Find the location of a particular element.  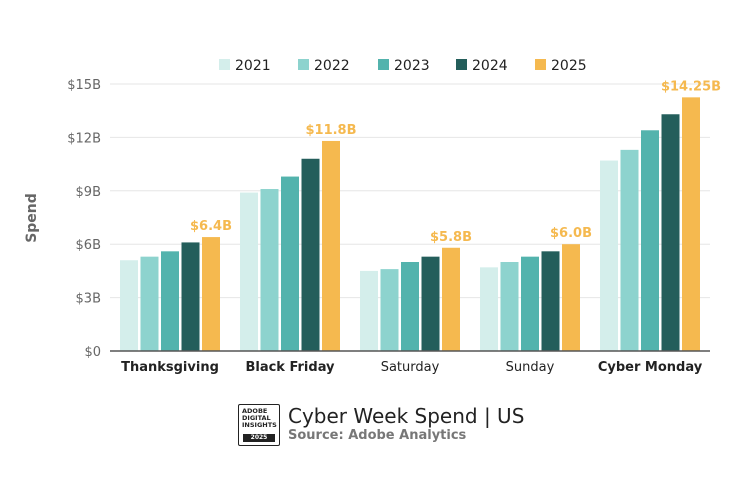

chart-title: Cyber Week Spend | US is located at coordinates (406, 416).